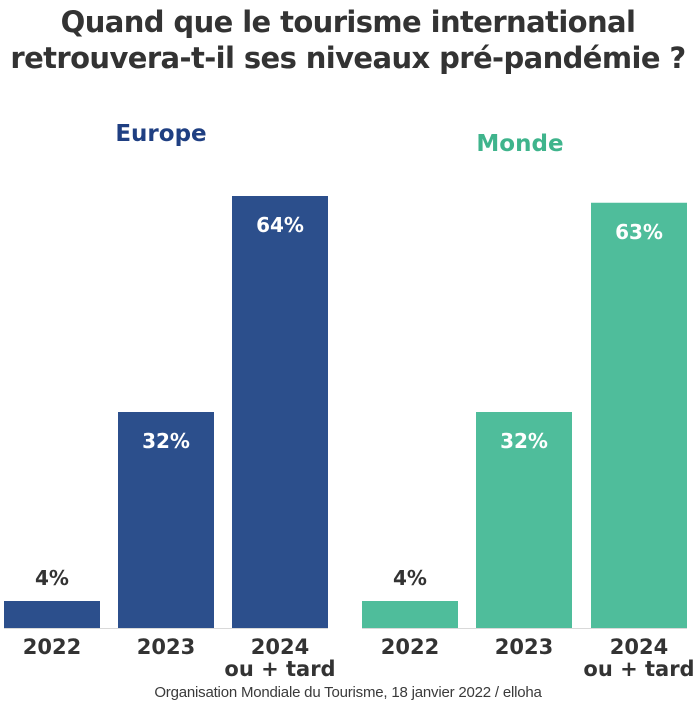 This screenshot has height=710, width=696. I want to click on value-label-europe-1: 4%, so click(52, 578).